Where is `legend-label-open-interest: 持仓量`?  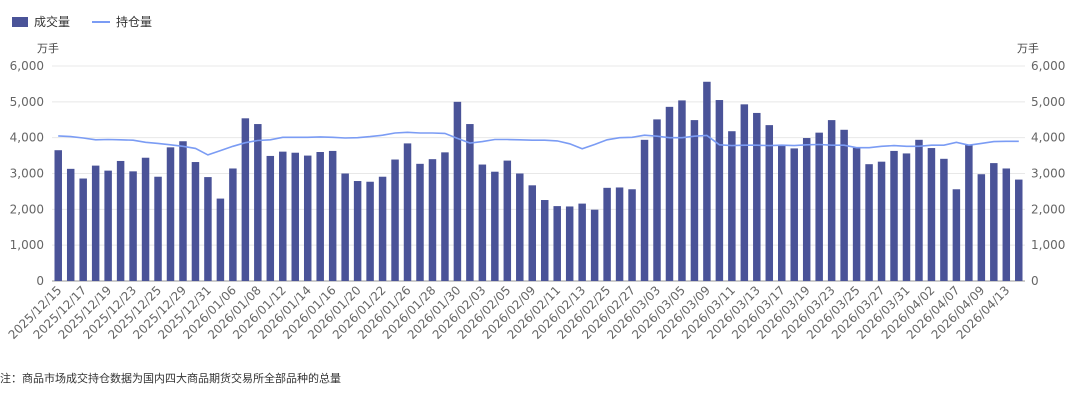 legend-label-open-interest: 持仓量 is located at coordinates (134, 22).